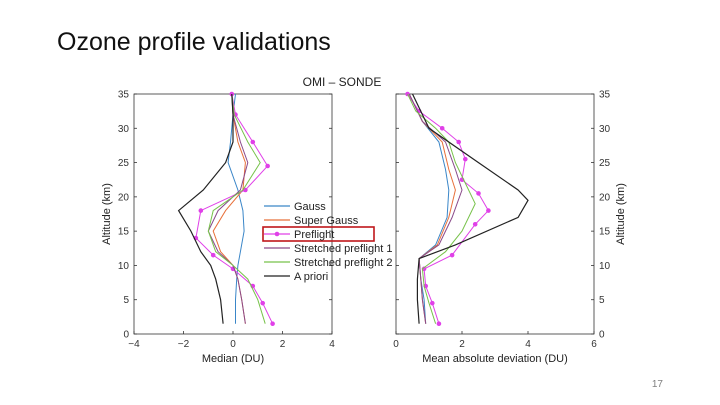 This screenshot has width=720, height=405. Describe the element at coordinates (107, 214) in the screenshot. I see `panel-1-ylabel: Altitude (km)` at that location.